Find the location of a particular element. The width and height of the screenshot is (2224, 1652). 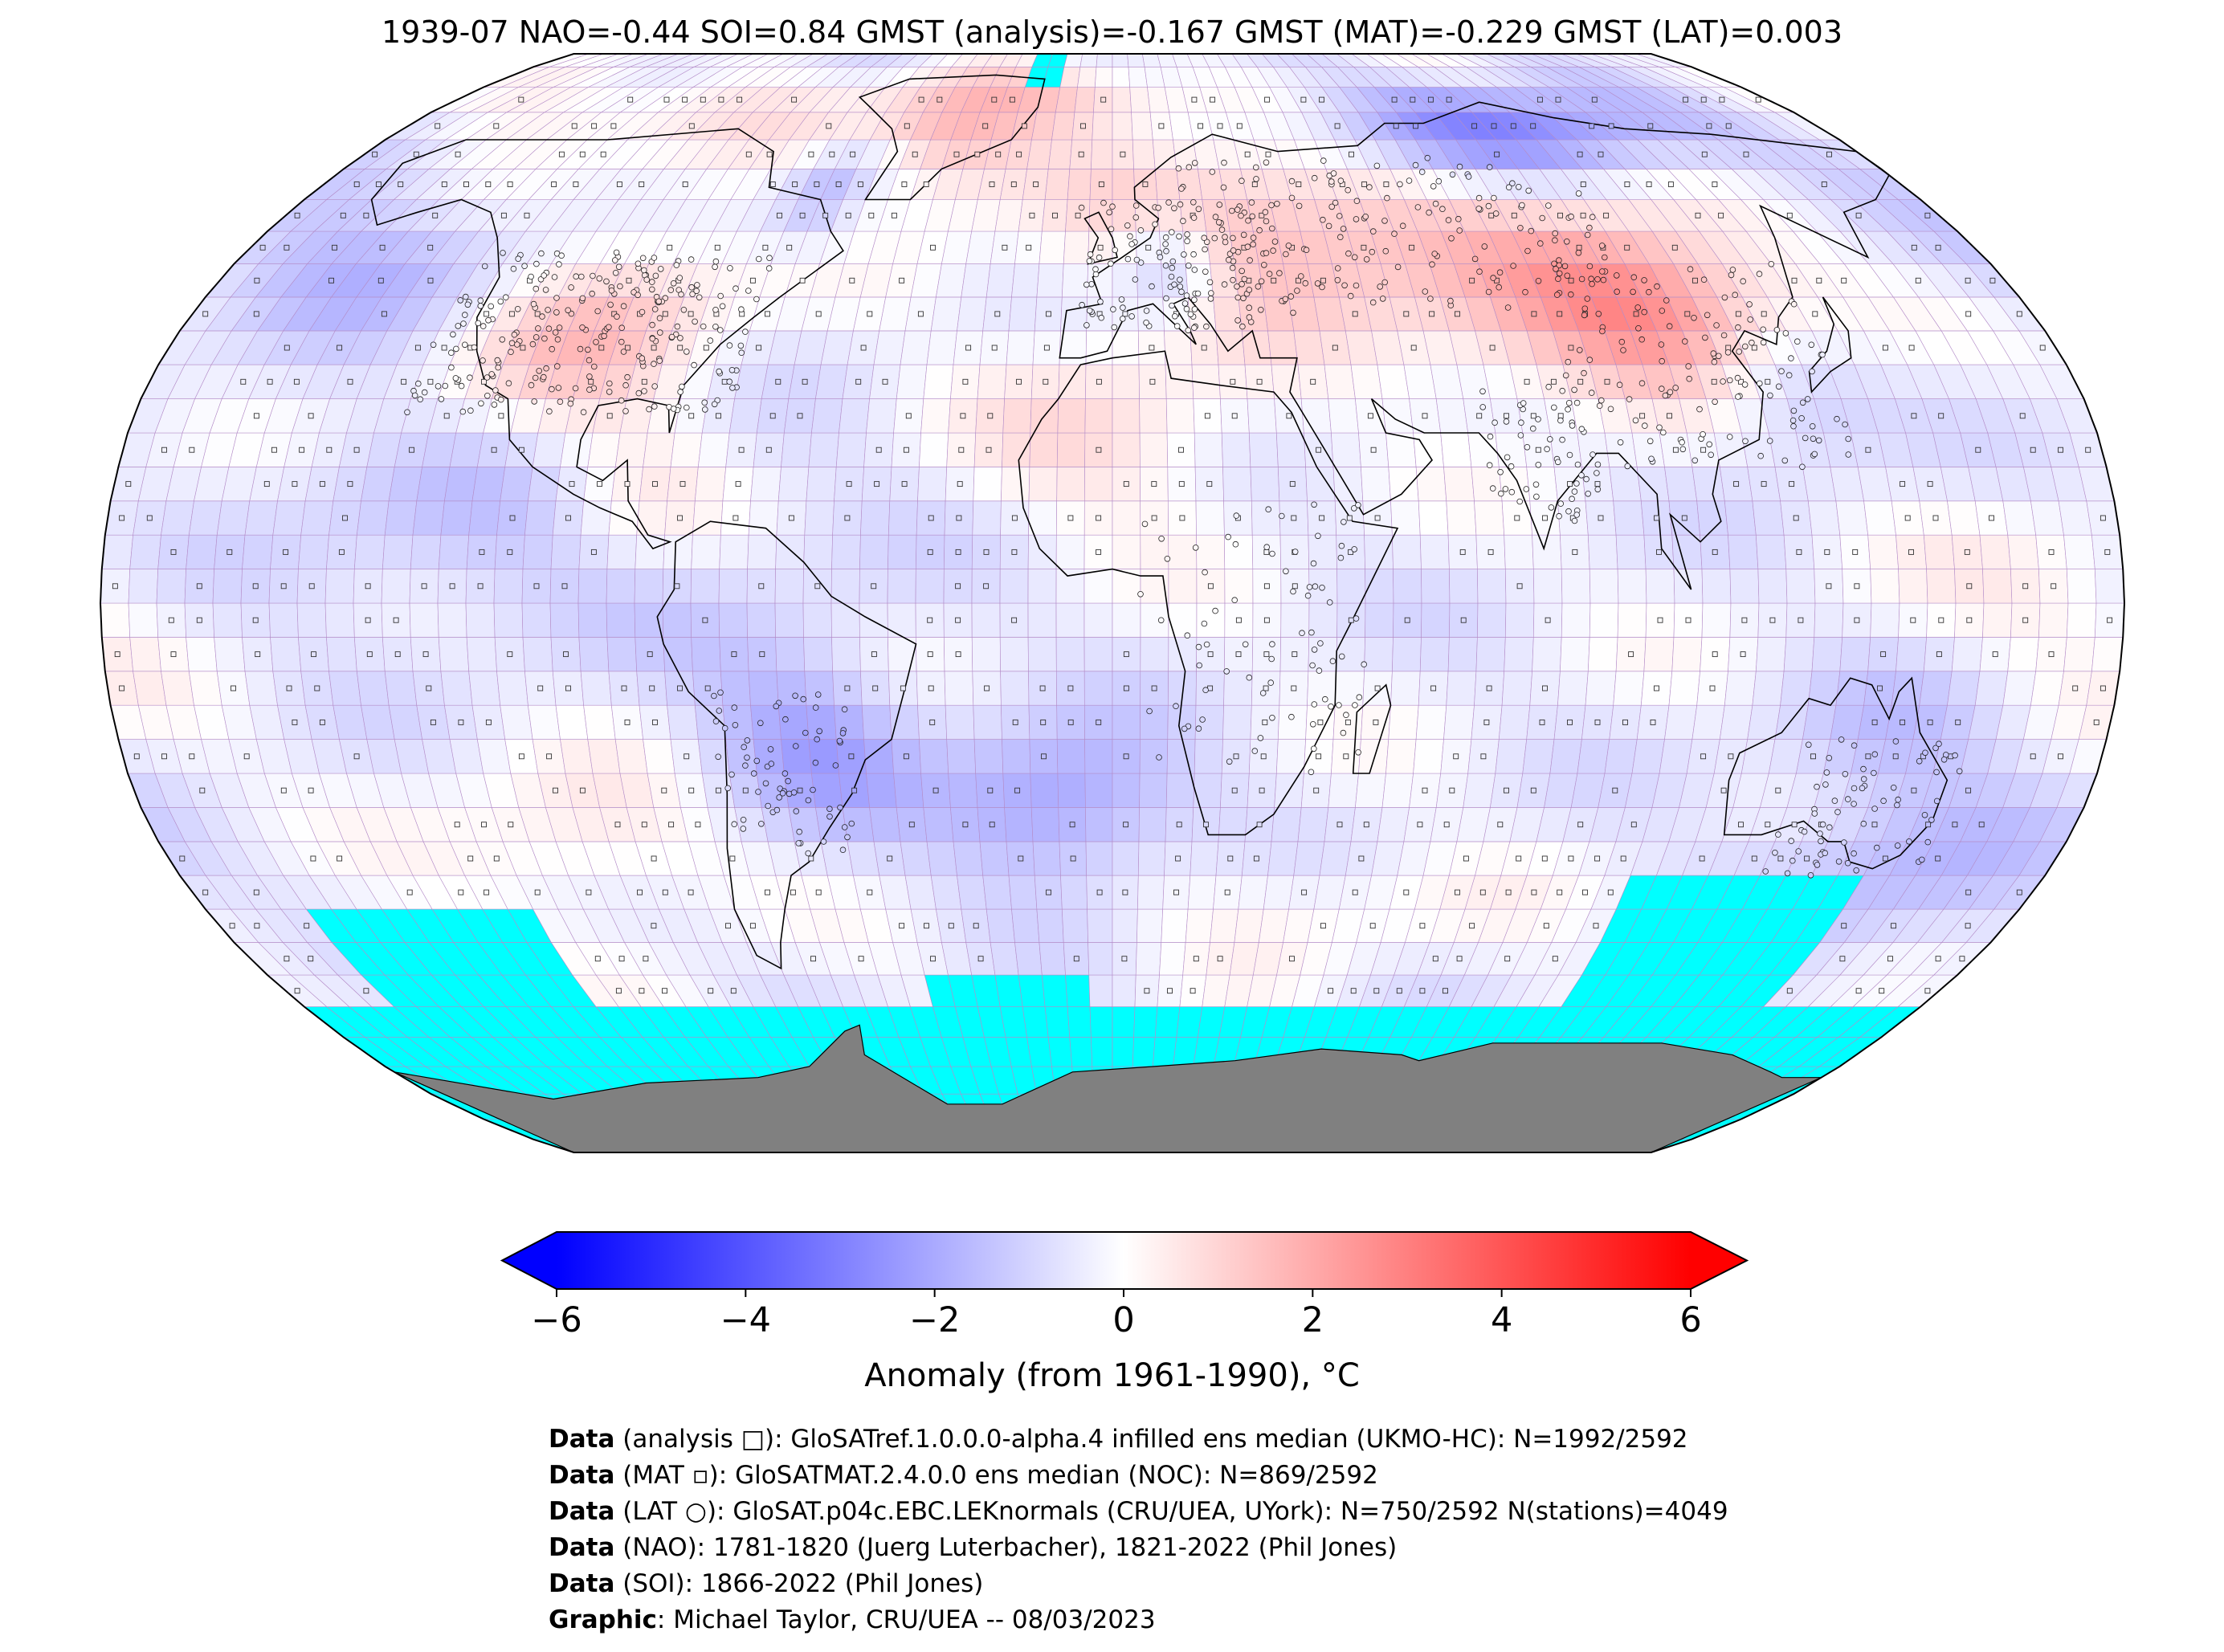

credit-line: Data (SOI): 1866-2022 (Phil Jones) is located at coordinates (766, 1583).